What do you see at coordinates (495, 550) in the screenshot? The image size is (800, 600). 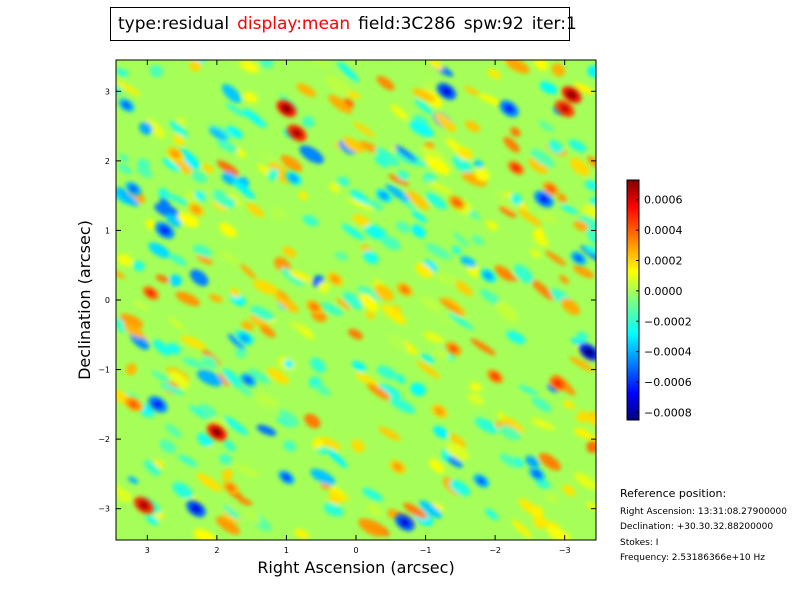 I see `x-tick-label: −2` at bounding box center [495, 550].